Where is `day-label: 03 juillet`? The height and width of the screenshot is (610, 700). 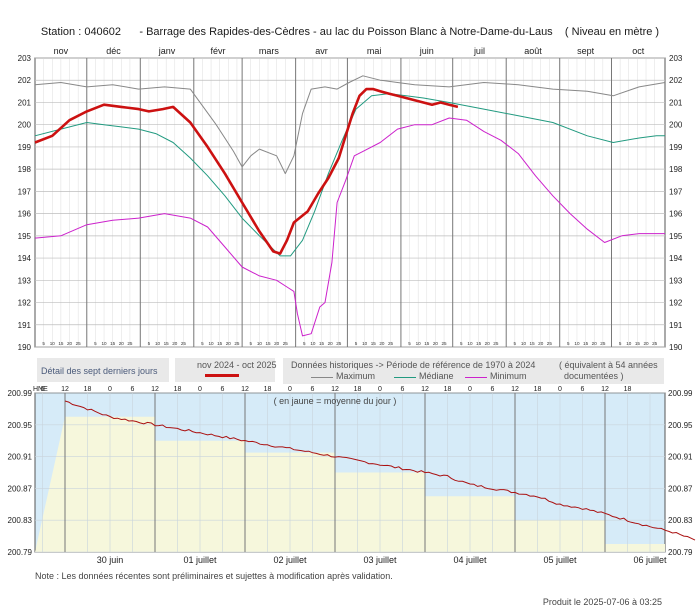 day-label: 03 juillet is located at coordinates (380, 560).